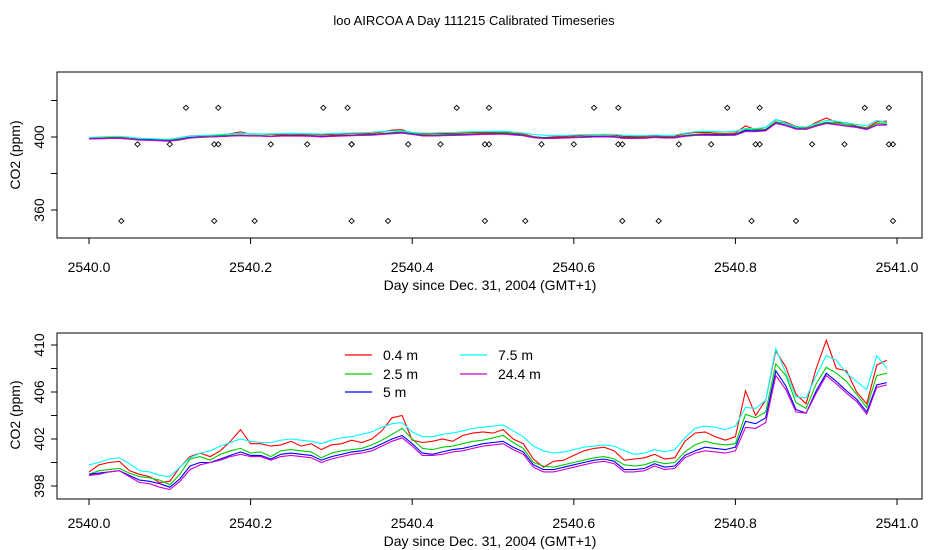 The height and width of the screenshot is (550, 950). Describe the element at coordinates (490, 285) in the screenshot. I see `top-x-axis-label: Day since Dec. 31, 2004 (GMT+1)` at that location.